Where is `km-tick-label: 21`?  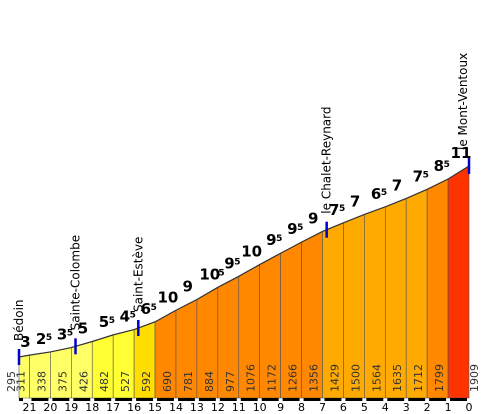 km-tick-label: 21 is located at coordinates (29, 407).